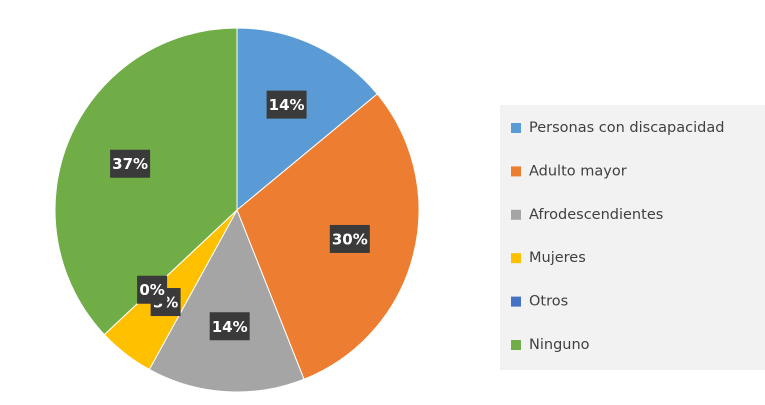 This screenshot has width=765, height=405. Describe the element at coordinates (578, 171) in the screenshot. I see `legend-label: Adulto mayor` at that location.